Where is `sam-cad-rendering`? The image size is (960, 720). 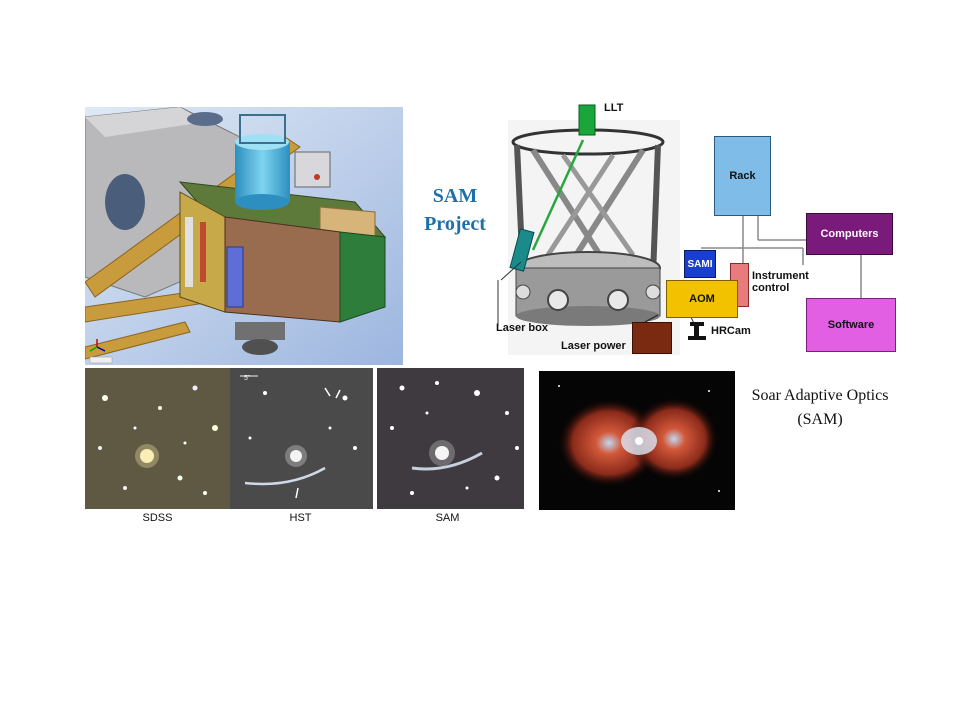 sam-cad-rendering is located at coordinates (244, 236).